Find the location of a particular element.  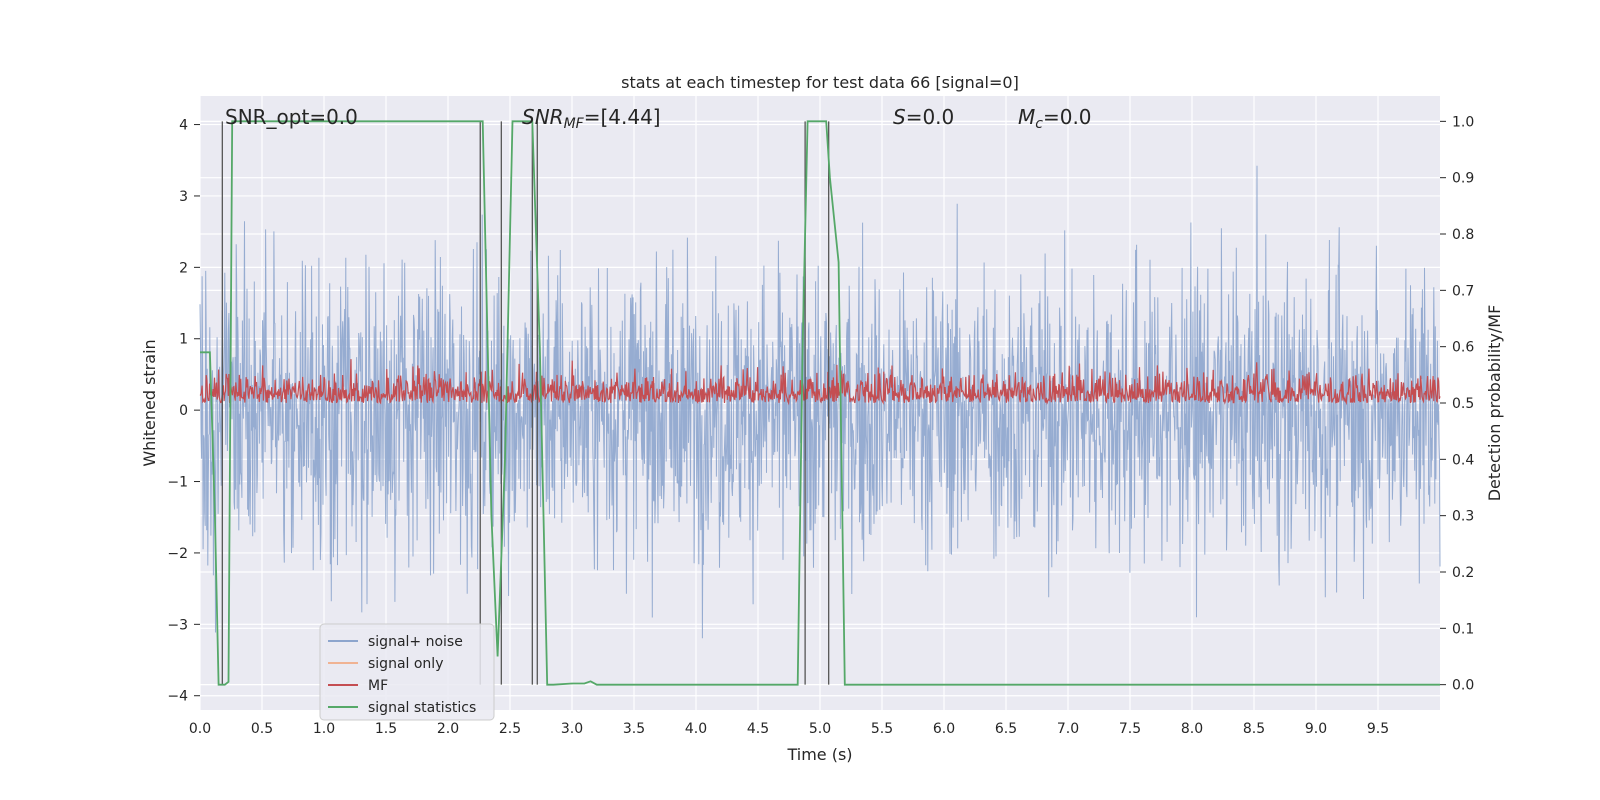

y-axis-label-left: Whitened strain is located at coordinates (149, 402).